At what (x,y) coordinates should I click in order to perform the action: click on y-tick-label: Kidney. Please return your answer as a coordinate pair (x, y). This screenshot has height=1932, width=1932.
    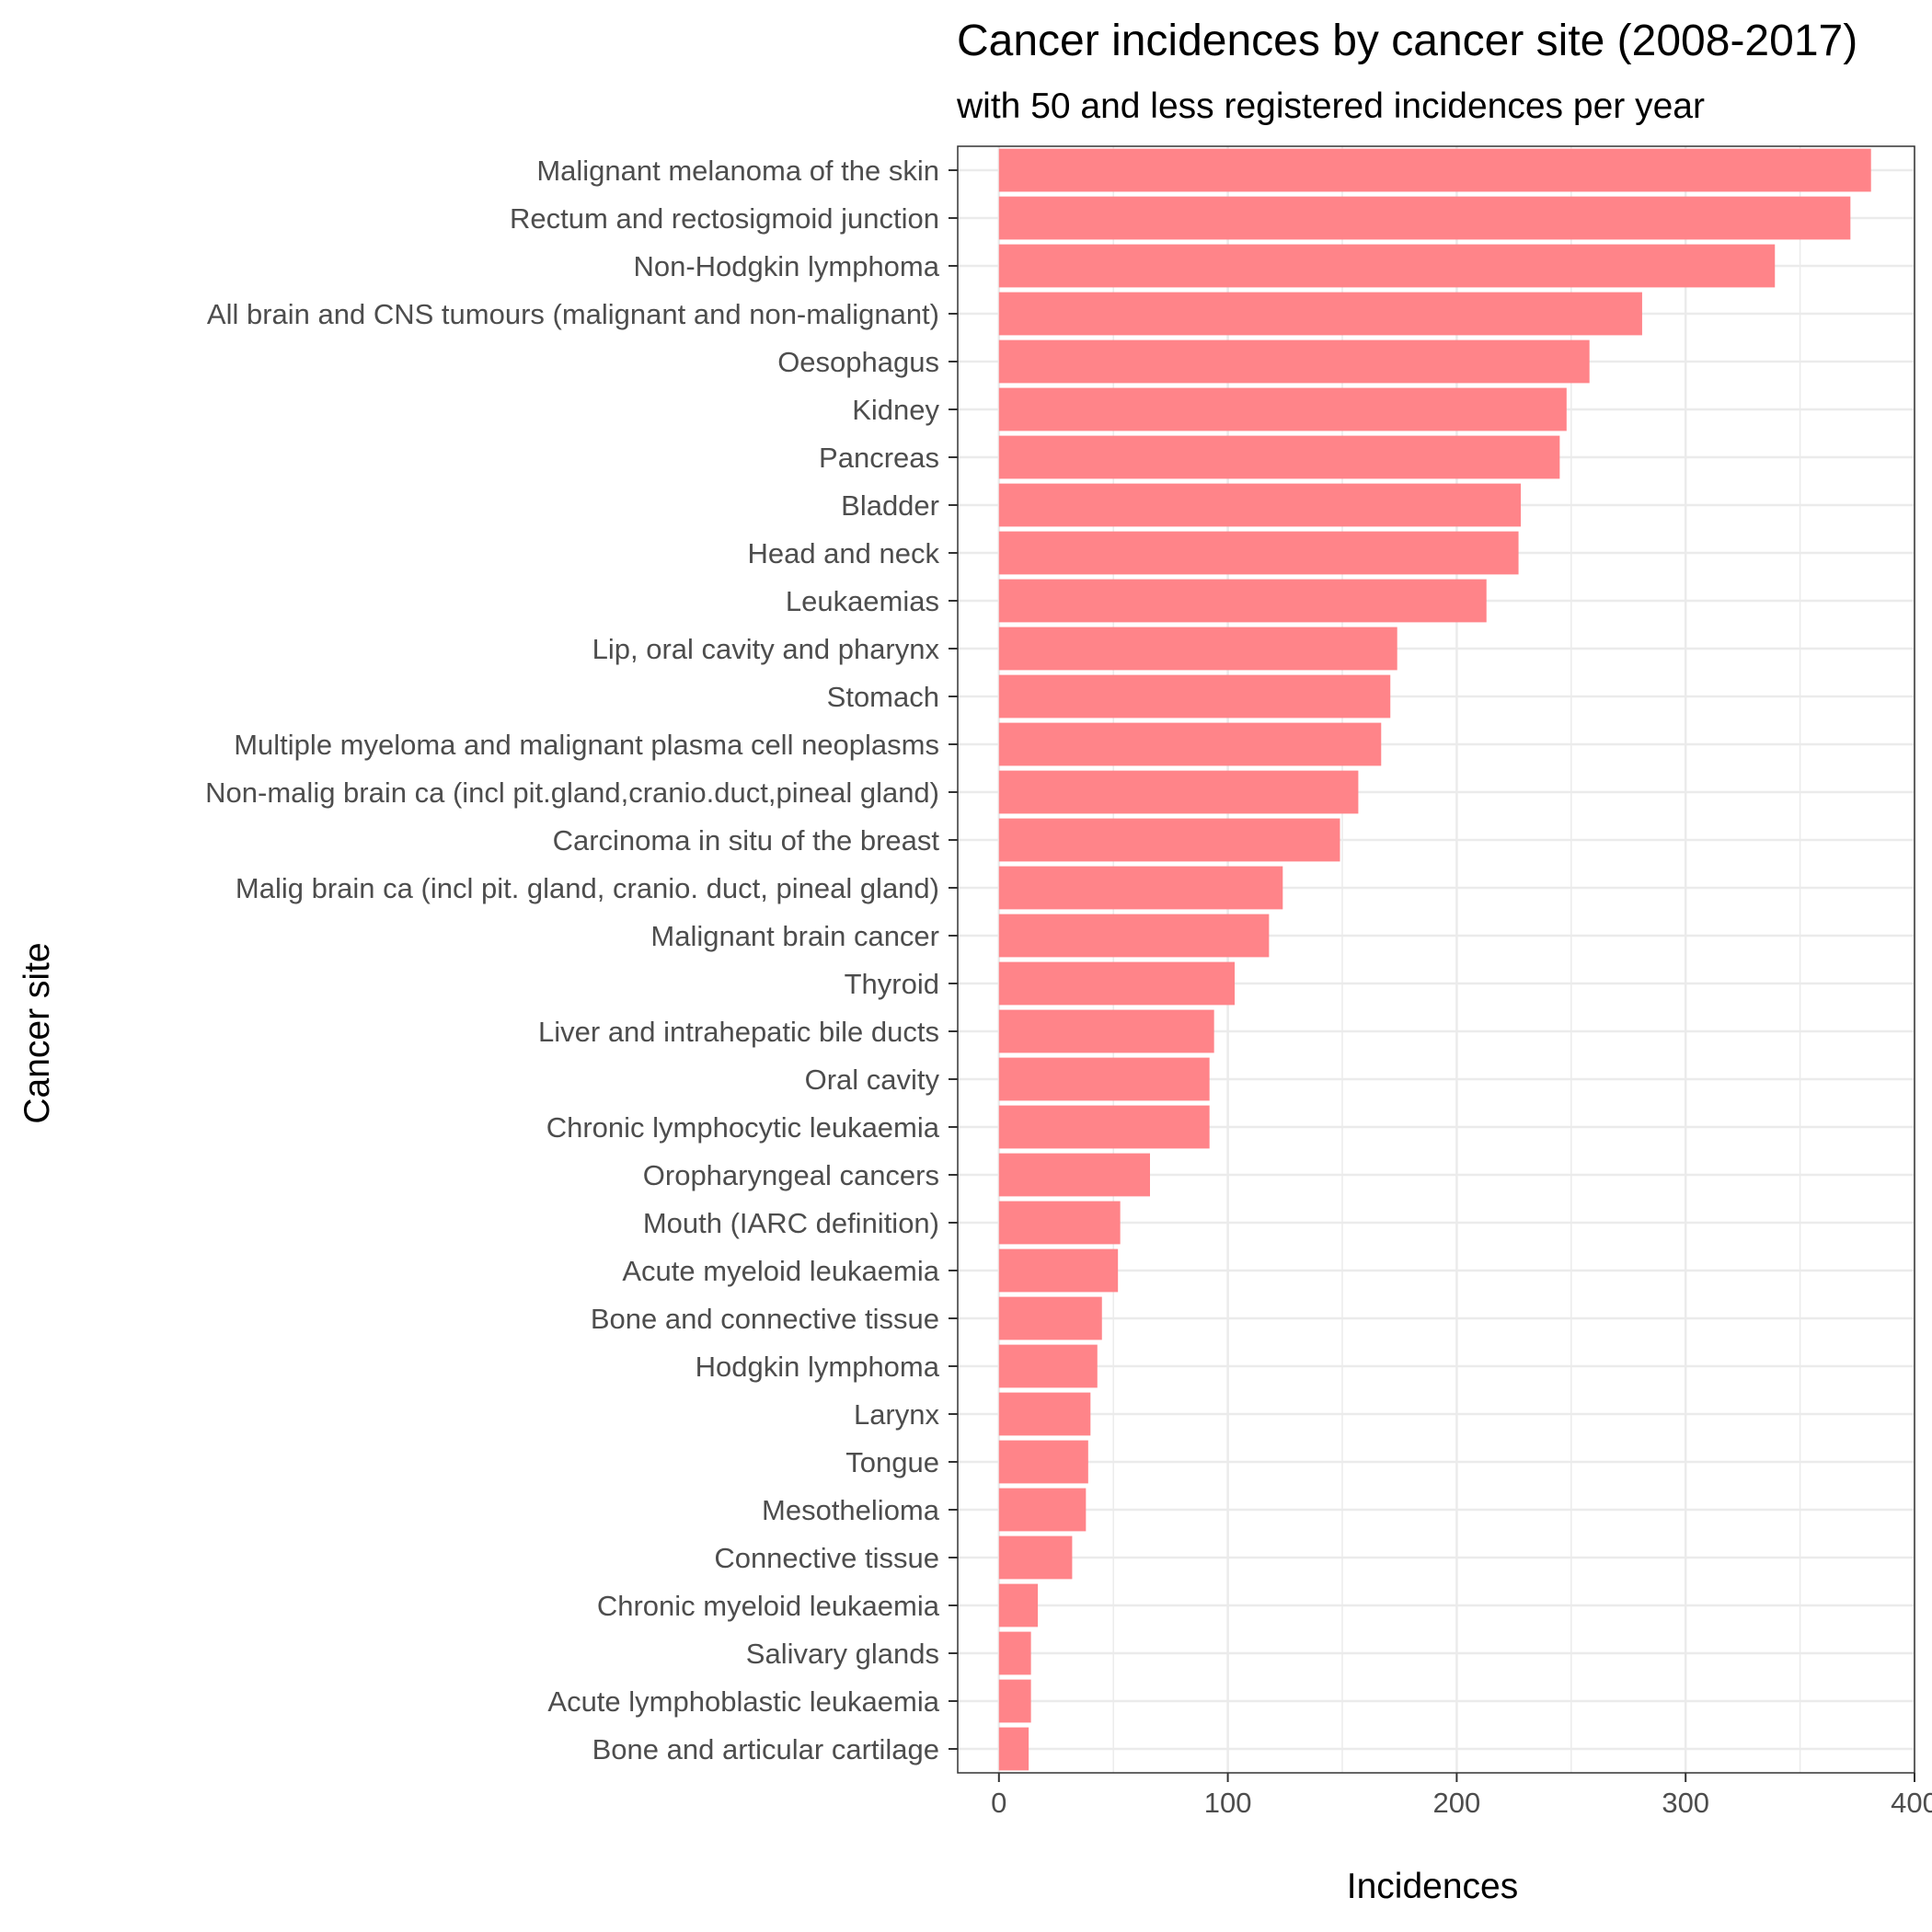
    Looking at the image, I should click on (895, 410).